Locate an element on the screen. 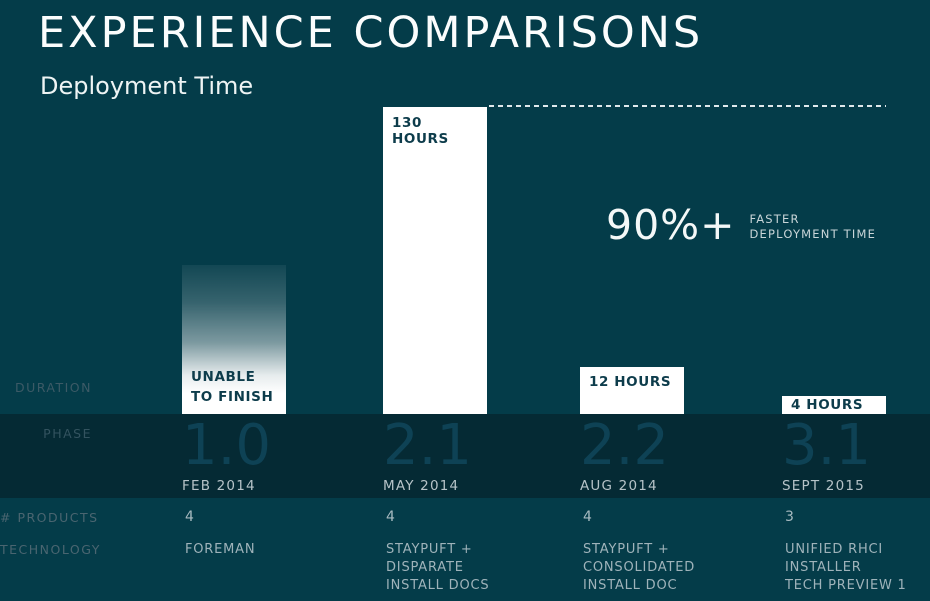 Image resolution: width=930 pixels, height=601 pixels. row-label-products: # PRODUCTS is located at coordinates (49, 517).